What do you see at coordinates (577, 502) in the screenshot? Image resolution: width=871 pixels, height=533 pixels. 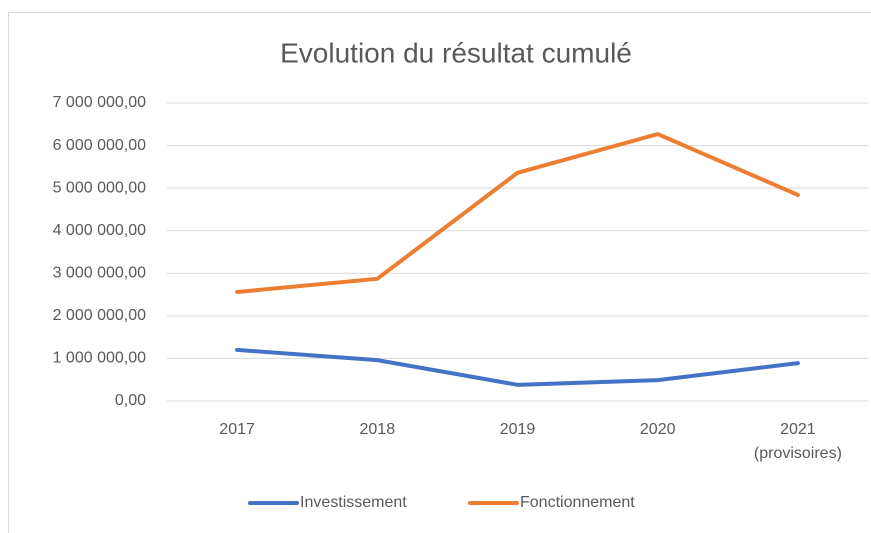 I see `legend-label: Fonctionnement` at bounding box center [577, 502].